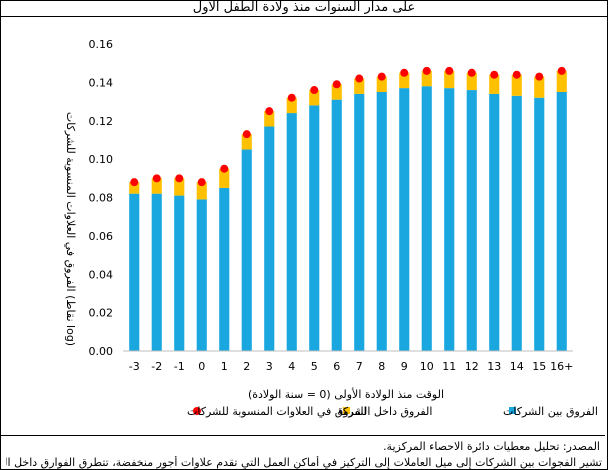 This screenshot has height=470, width=608. What do you see at coordinates (304, 8) in the screenshot?
I see `chart-title: على مدار السنوات منذ ولادة الطفل الأول` at bounding box center [304, 8].